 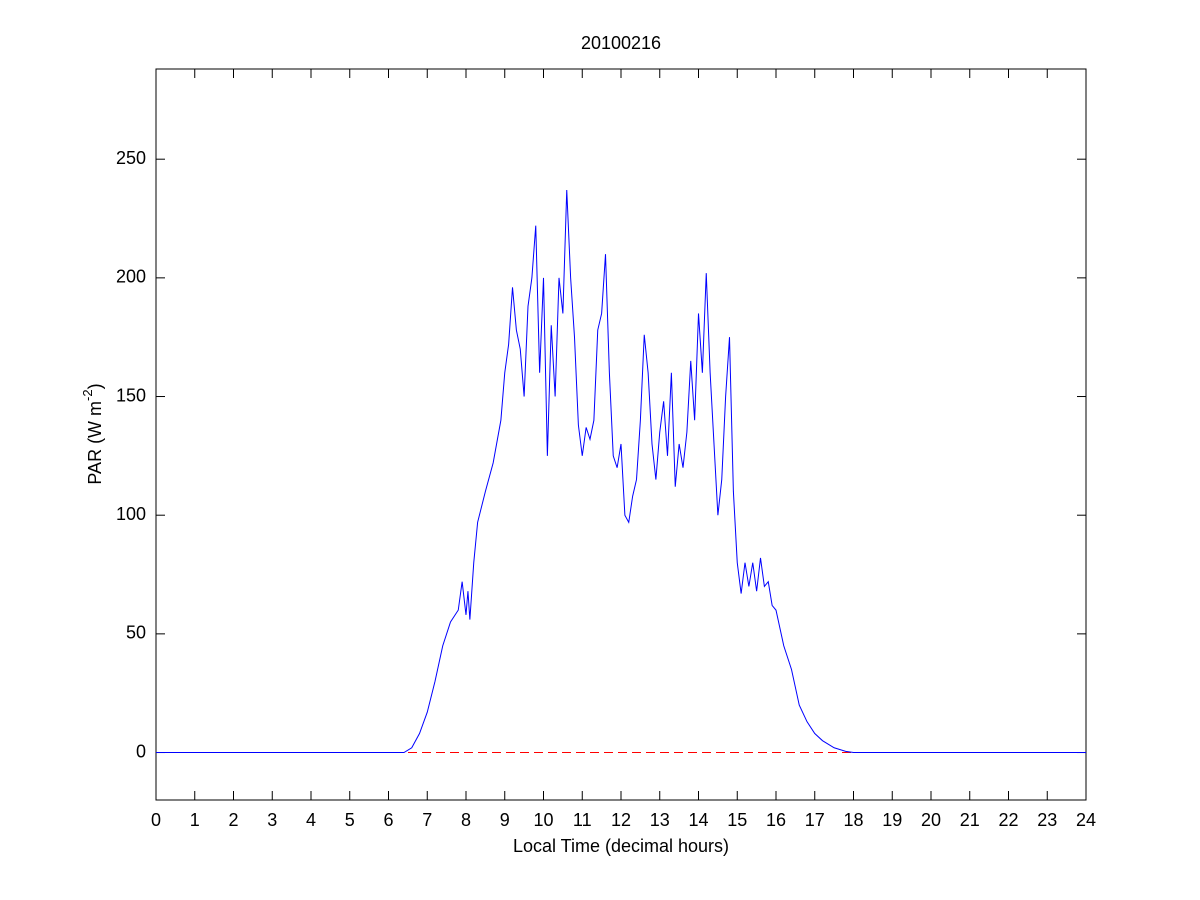 What do you see at coordinates (582, 820) in the screenshot?
I see `x-tick-label: 11` at bounding box center [582, 820].